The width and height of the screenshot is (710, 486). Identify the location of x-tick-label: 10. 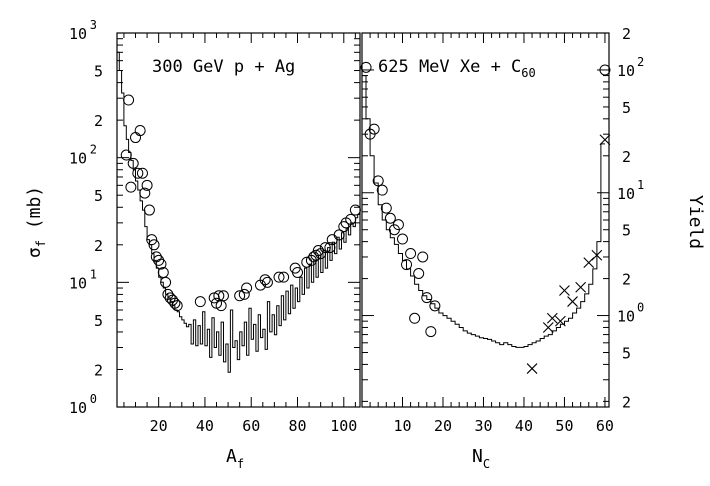
(402, 426).